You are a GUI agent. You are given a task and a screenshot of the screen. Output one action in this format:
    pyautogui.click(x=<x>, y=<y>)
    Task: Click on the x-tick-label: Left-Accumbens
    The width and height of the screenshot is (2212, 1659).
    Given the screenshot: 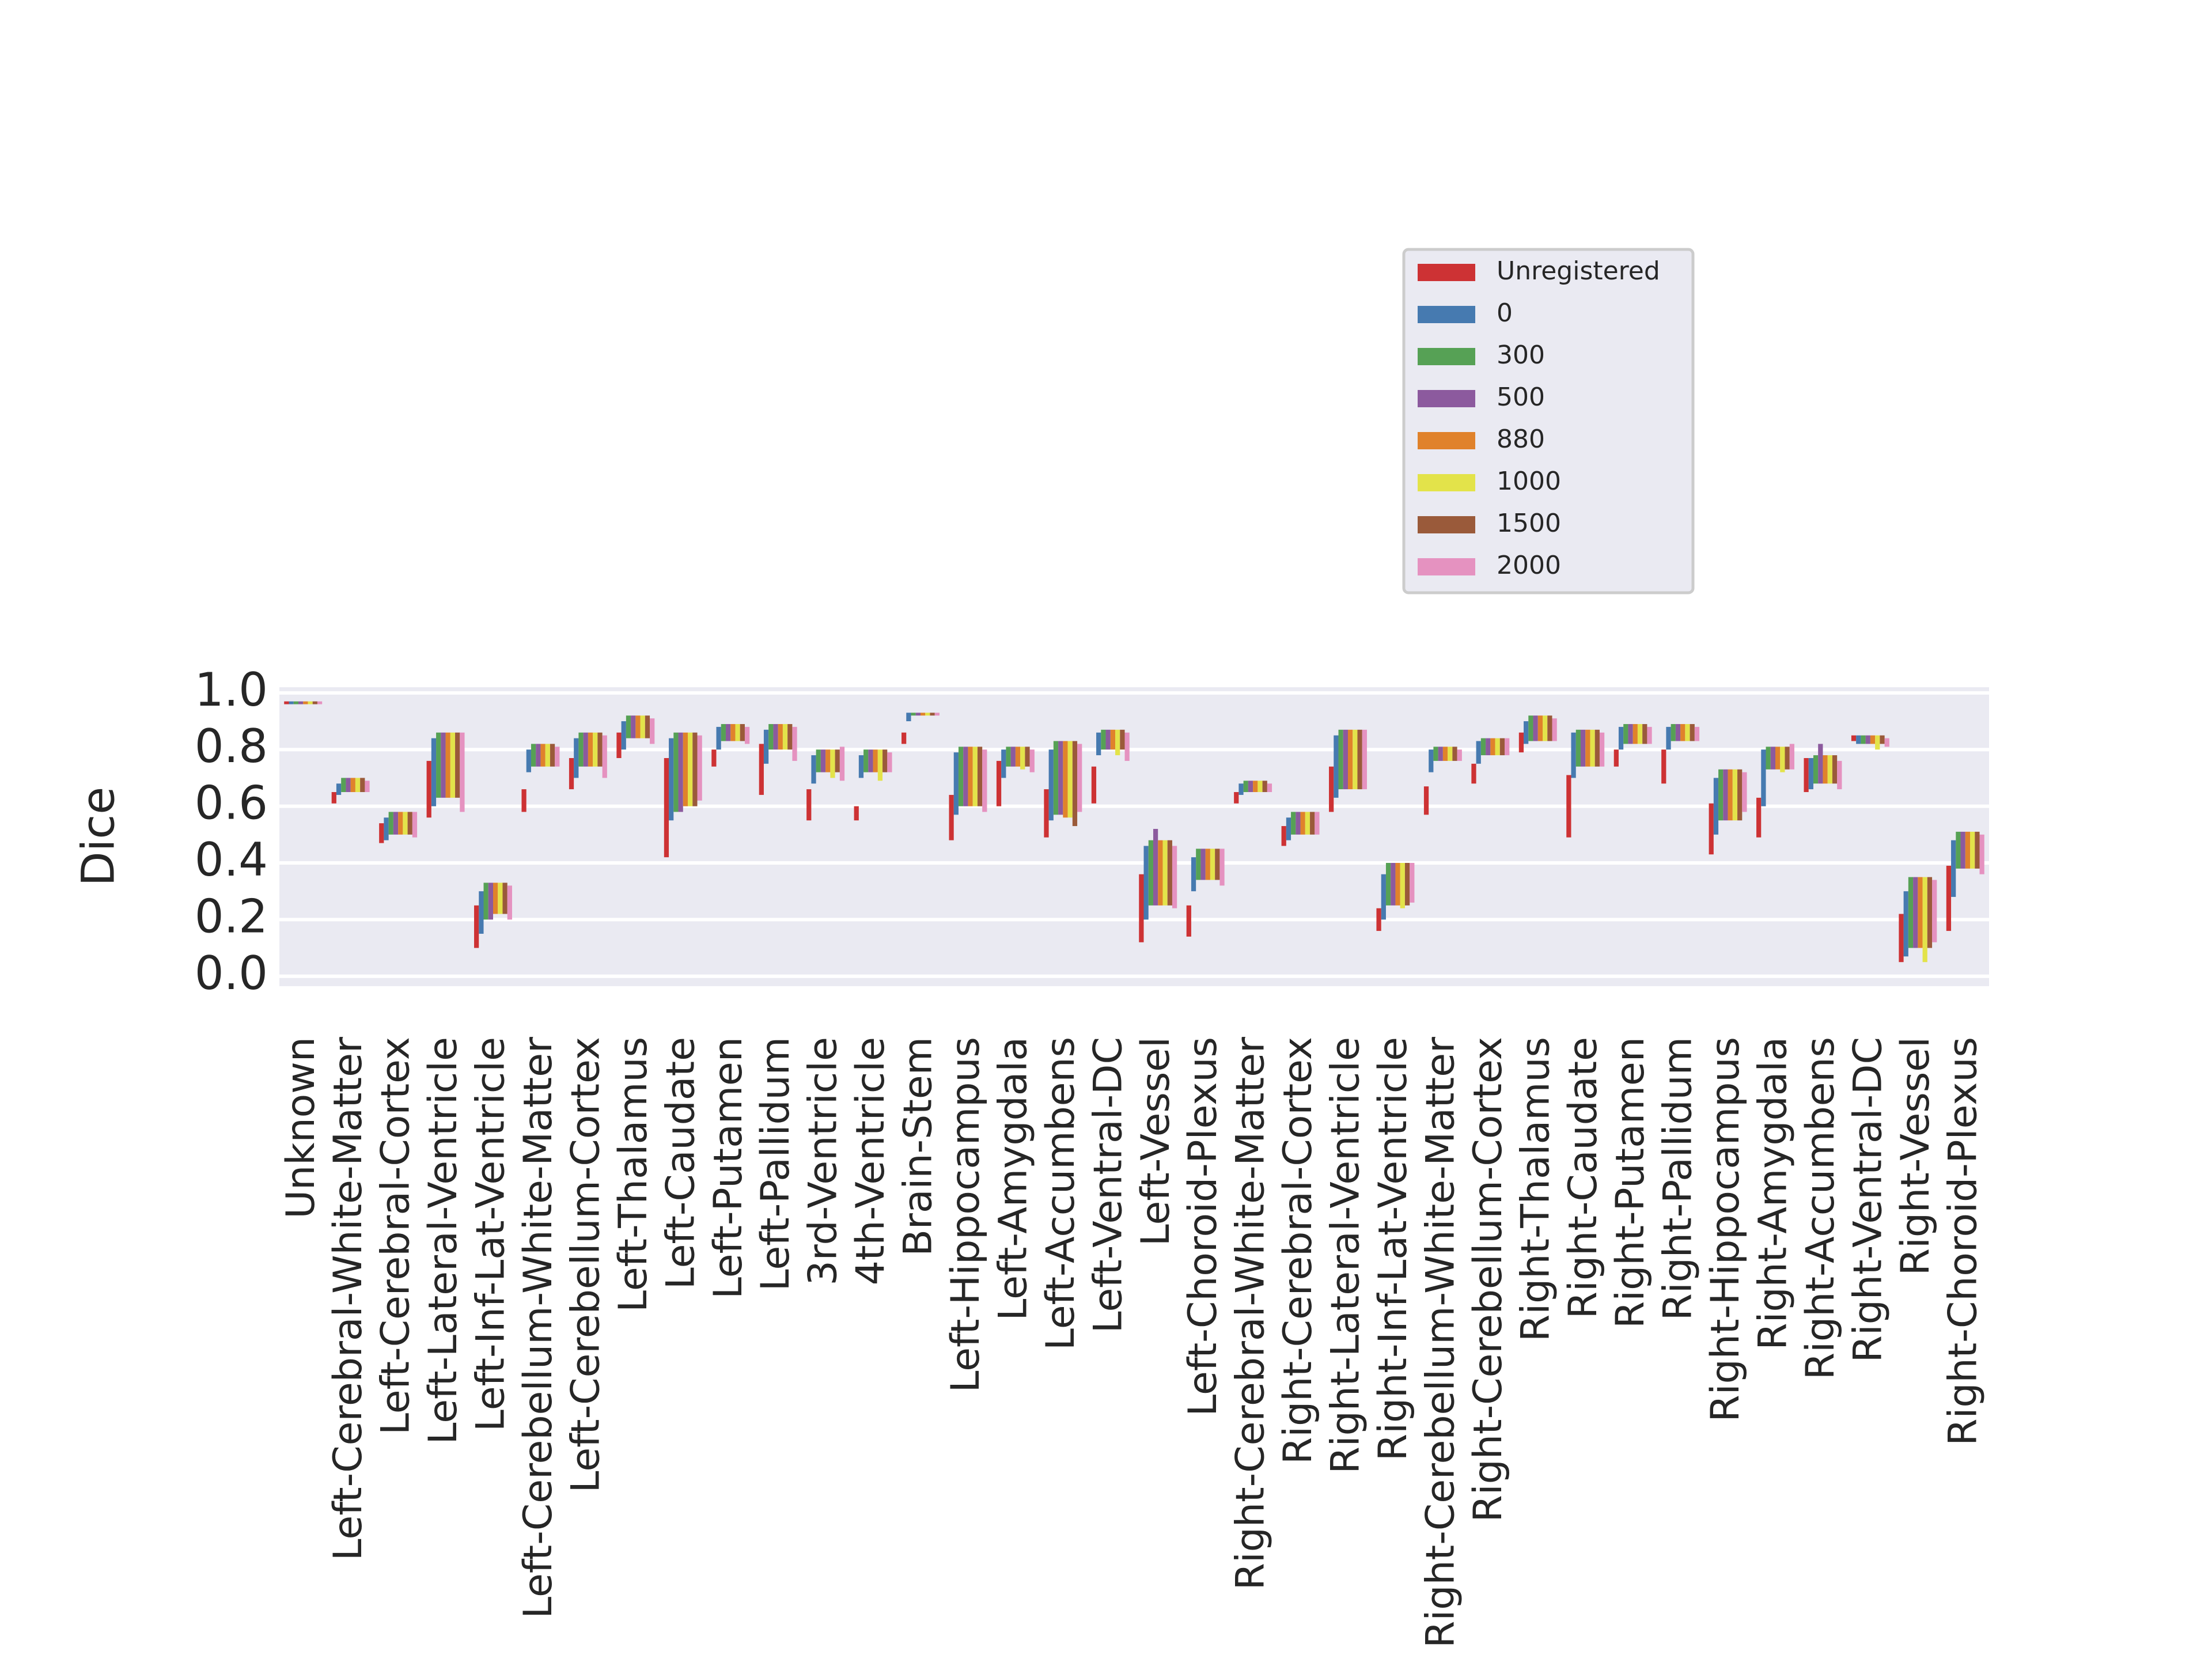 What is the action you would take?
    pyautogui.click(x=1061, y=1193)
    